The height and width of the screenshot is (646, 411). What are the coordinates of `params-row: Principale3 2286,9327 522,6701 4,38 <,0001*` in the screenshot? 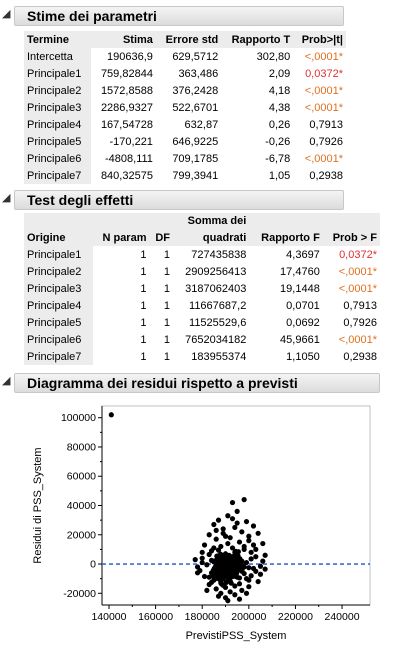 It's located at (185, 107).